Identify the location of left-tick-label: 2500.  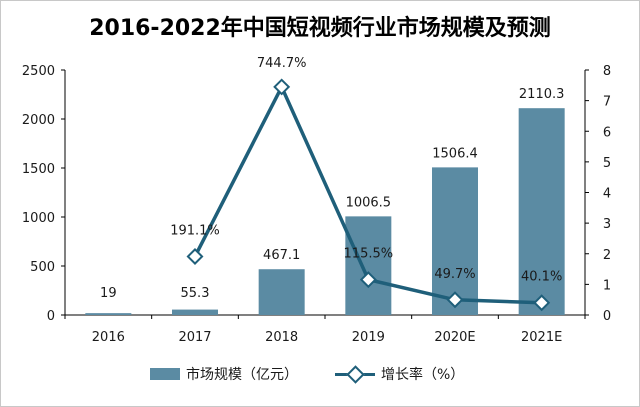
(38, 71).